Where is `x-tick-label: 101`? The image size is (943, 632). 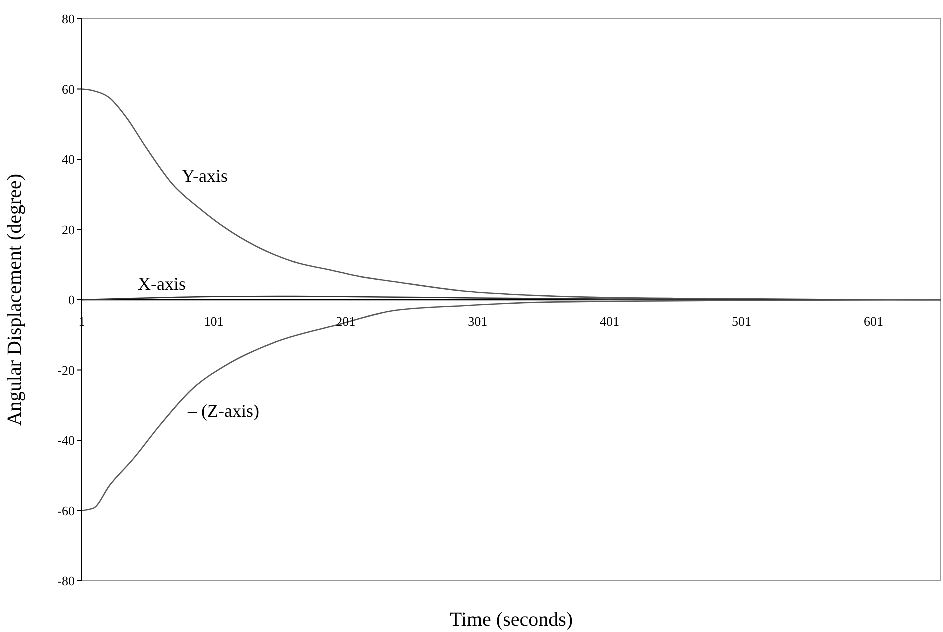 x-tick-label: 101 is located at coordinates (214, 321).